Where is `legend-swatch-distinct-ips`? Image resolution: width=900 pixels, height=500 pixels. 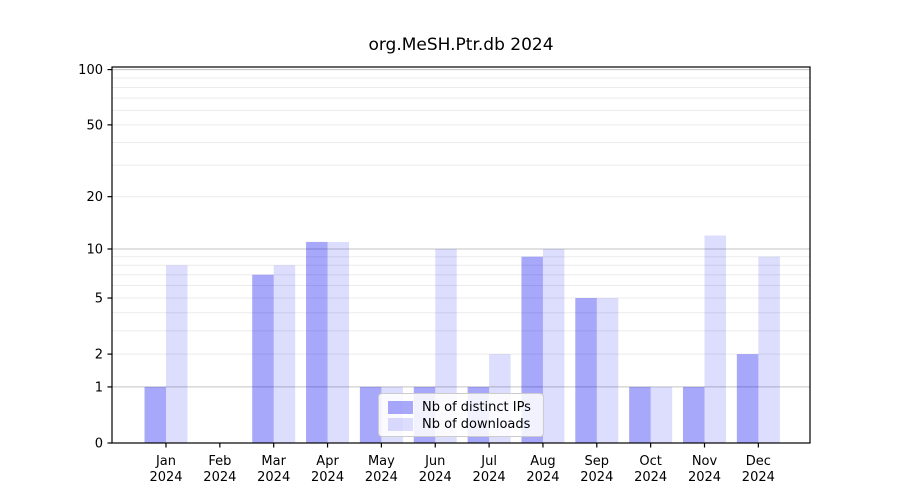
legend-swatch-distinct-ips is located at coordinates (400, 407).